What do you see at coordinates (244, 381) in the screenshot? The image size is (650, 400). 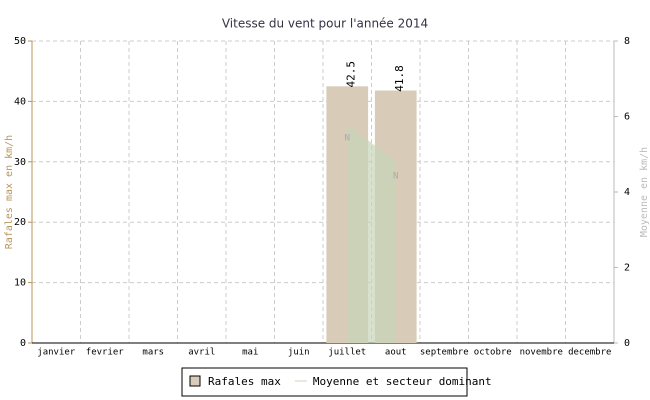 I see `legend-label: Rafales max` at bounding box center [244, 381].